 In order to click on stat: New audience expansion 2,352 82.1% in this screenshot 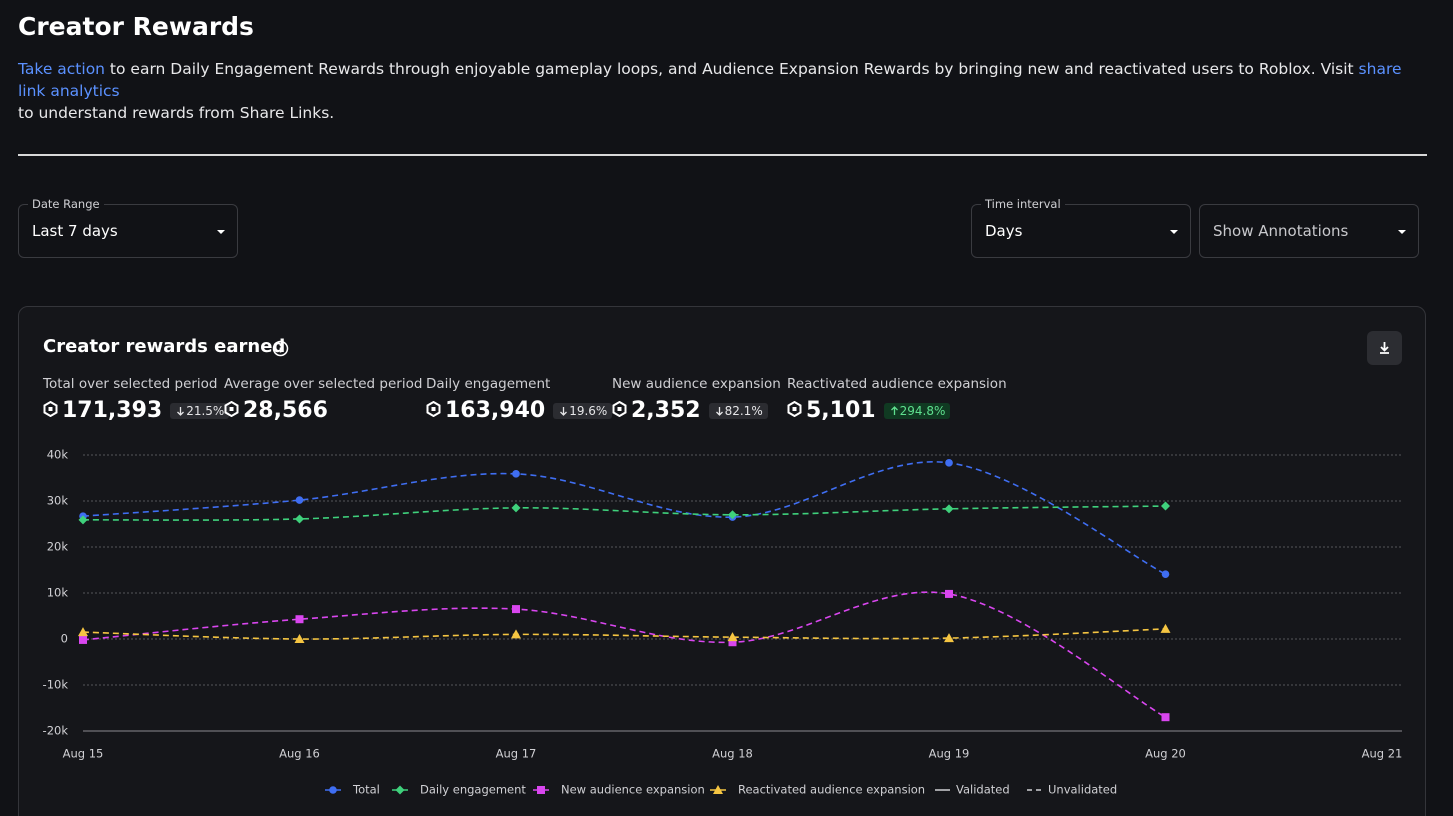, I will do `click(696, 399)`.